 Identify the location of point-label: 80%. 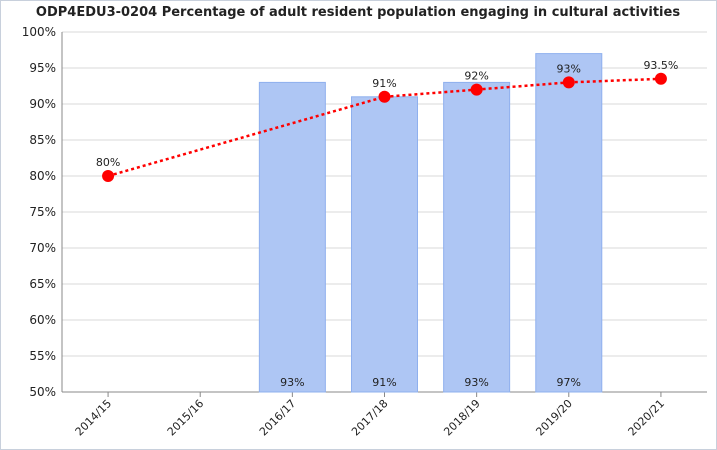
(108, 162).